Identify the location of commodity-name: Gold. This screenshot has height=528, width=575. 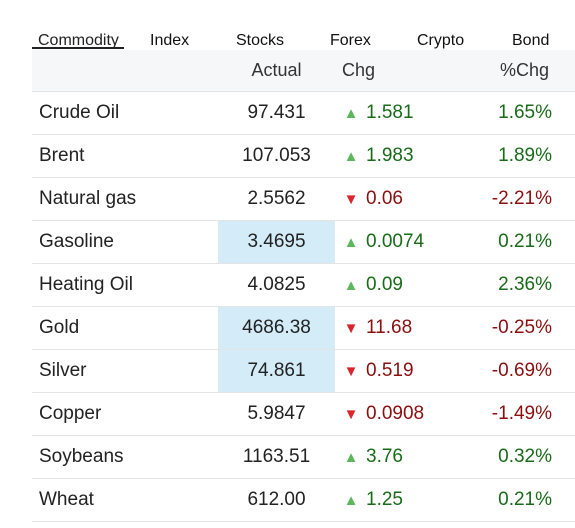
(59, 327).